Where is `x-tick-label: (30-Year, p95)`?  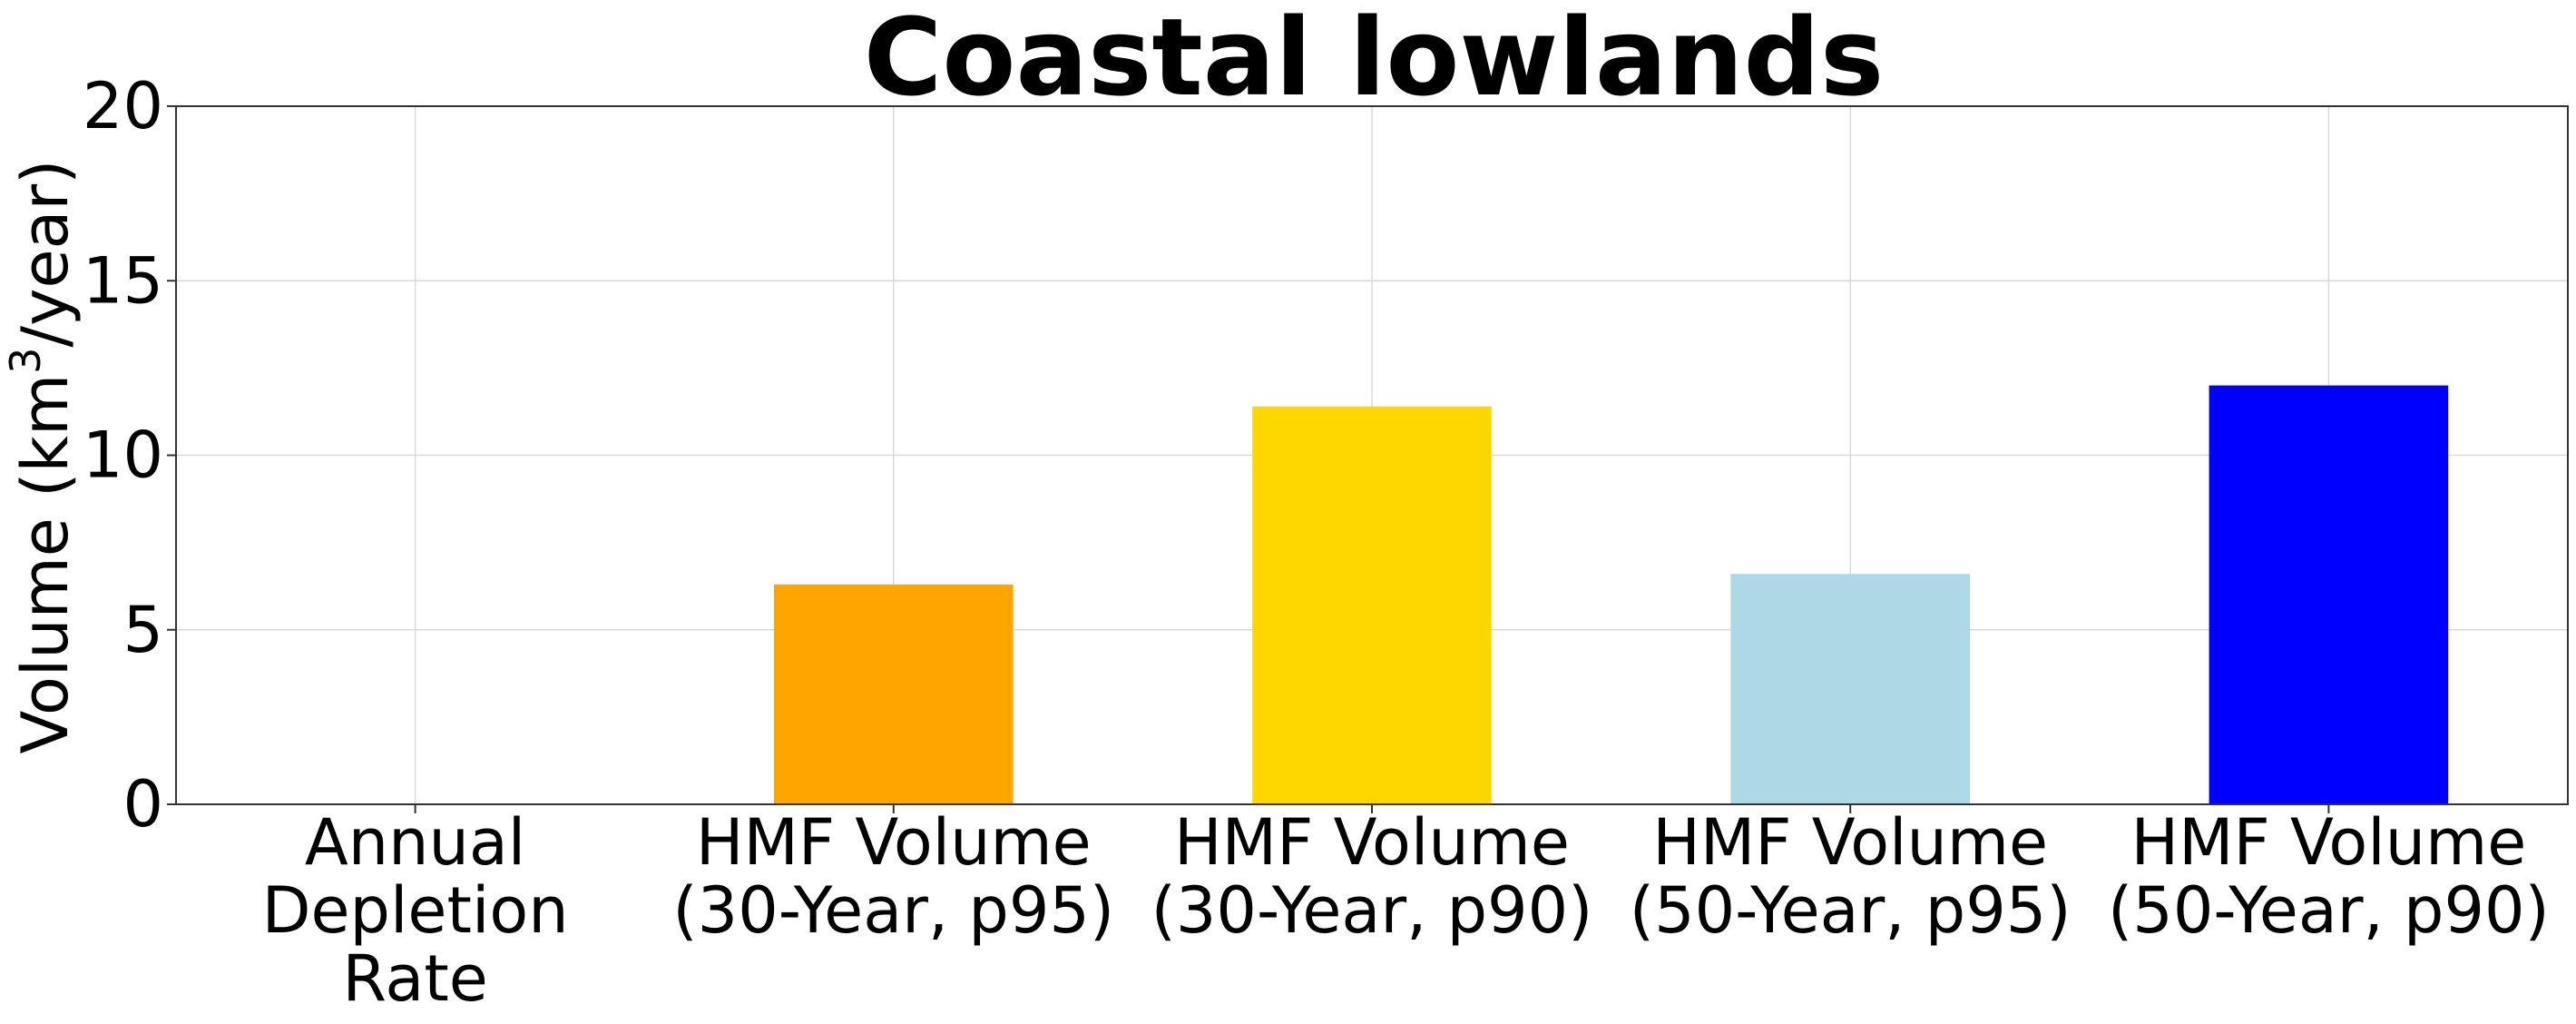 x-tick-label: (30-Year, p95) is located at coordinates (893, 910).